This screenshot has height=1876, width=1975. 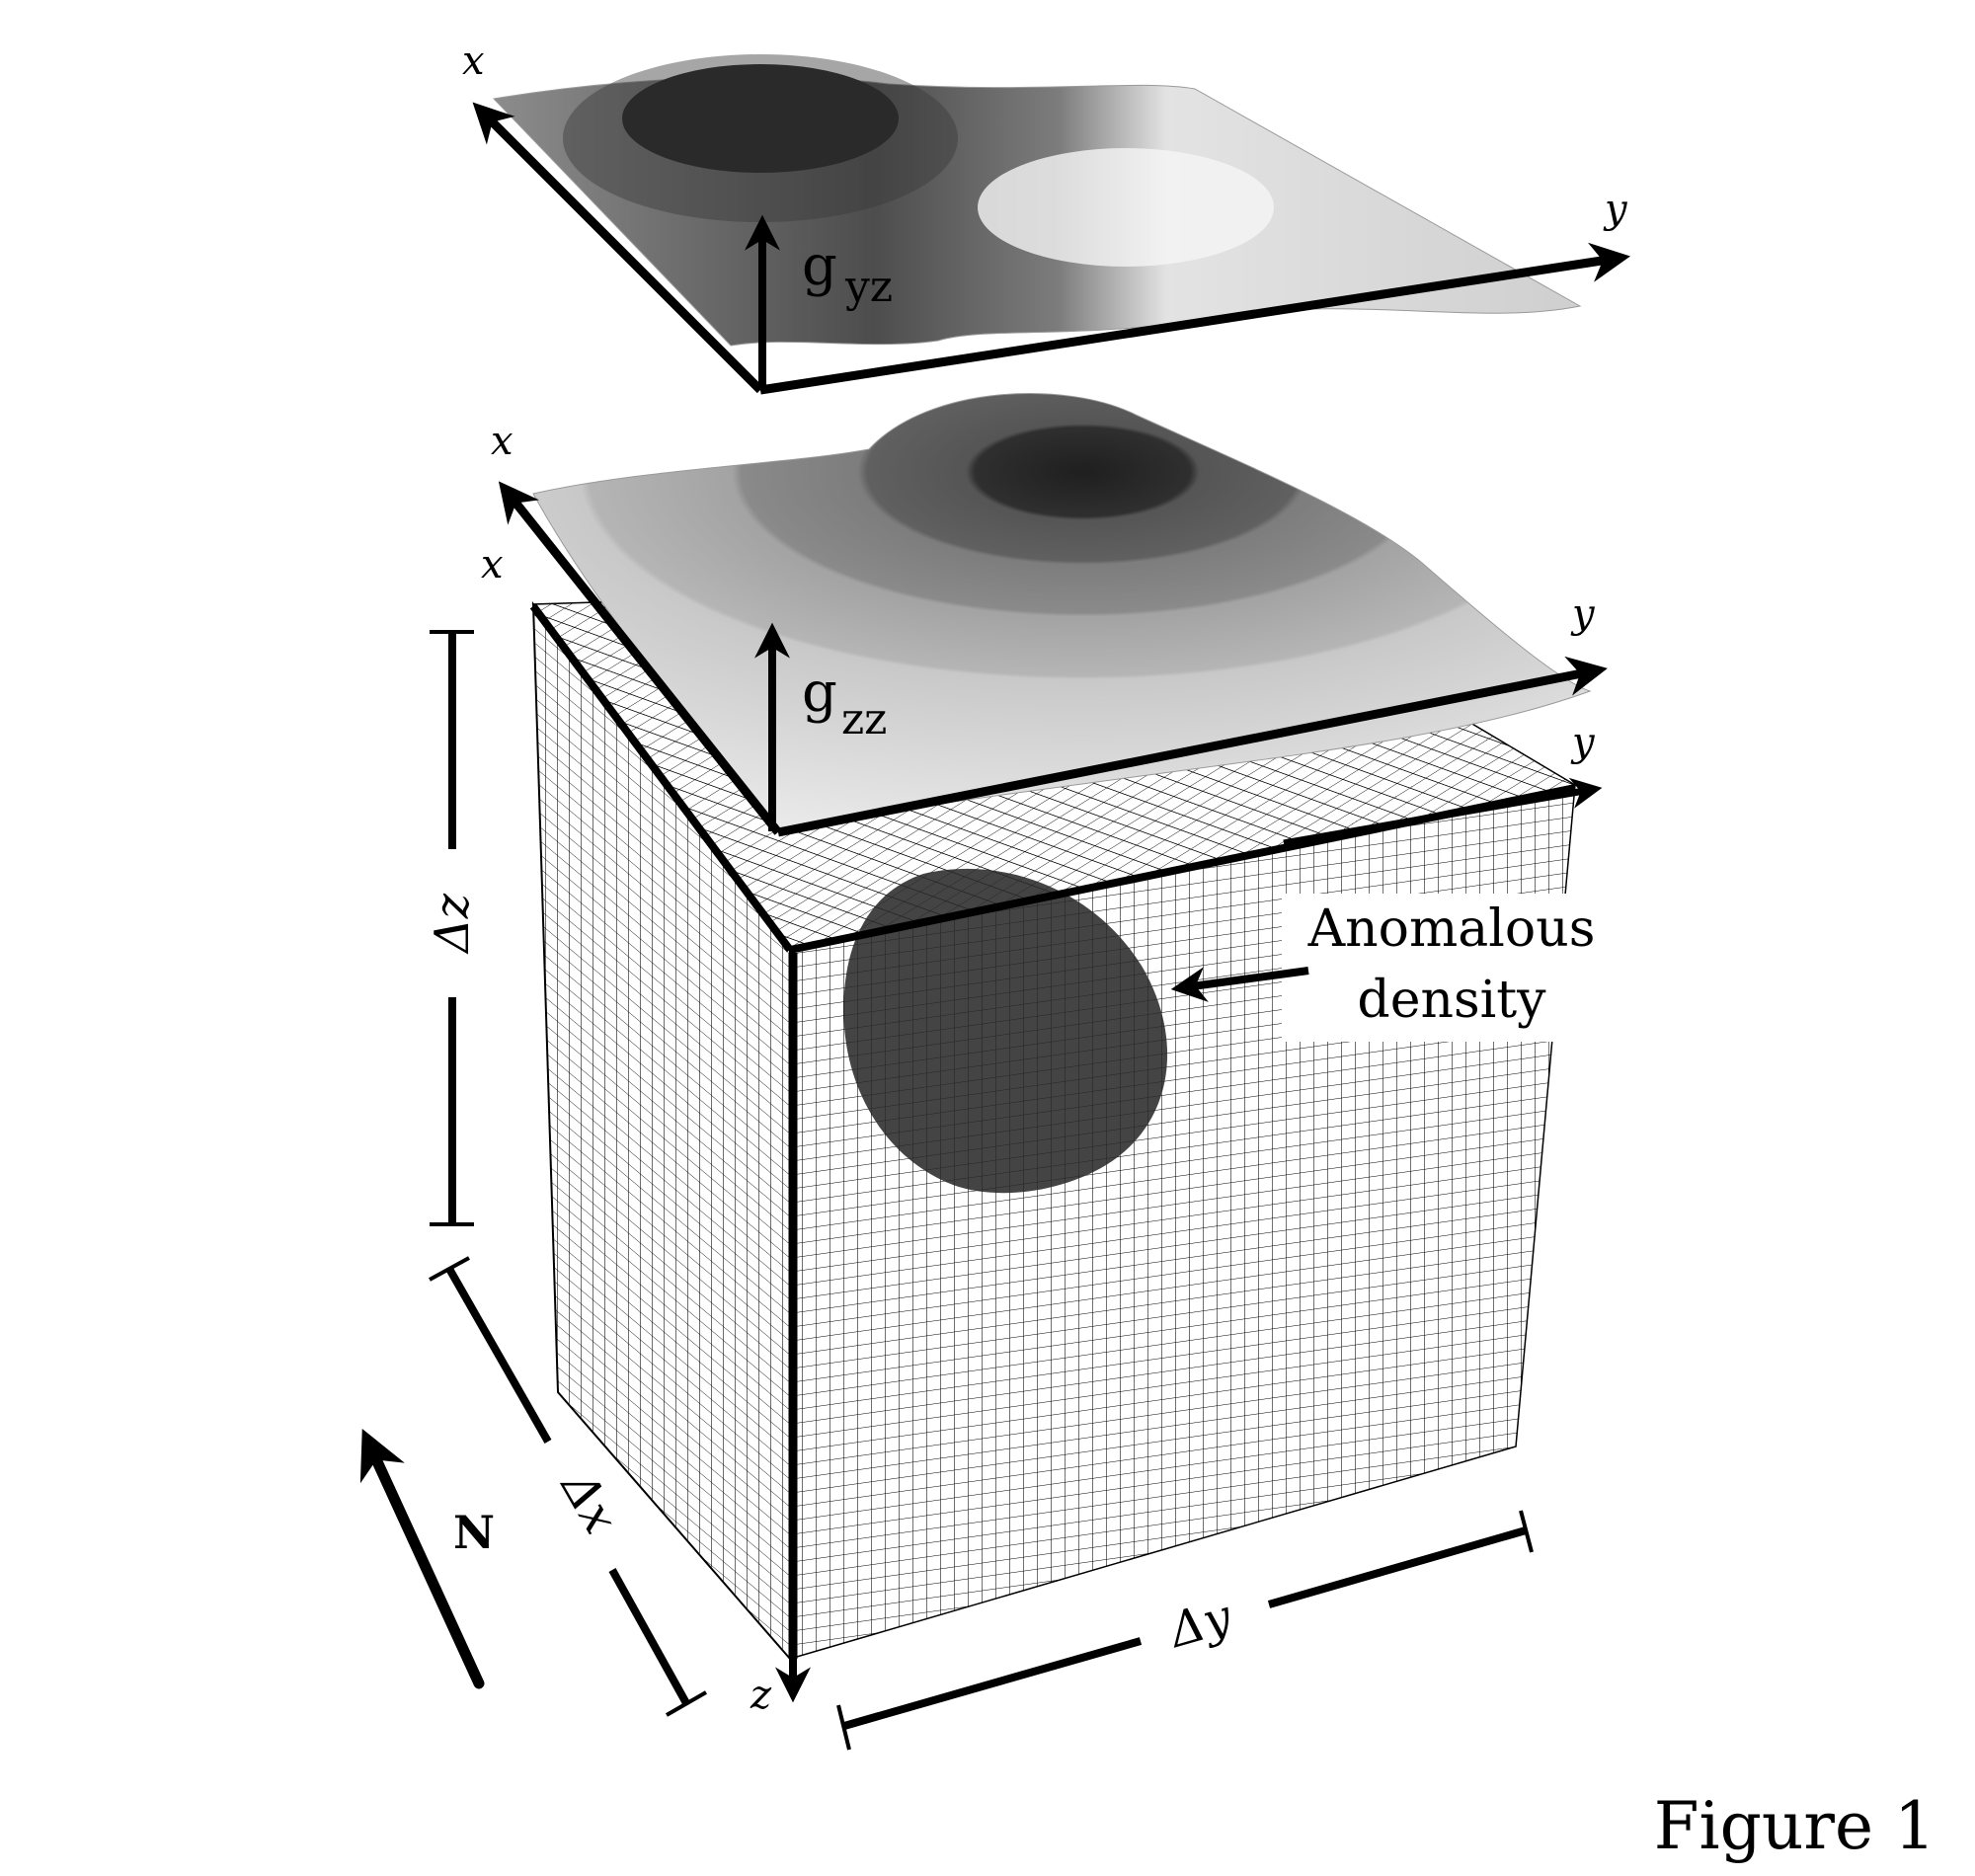 What do you see at coordinates (819, 693) in the screenshot?
I see `gzz-g-letter: g` at bounding box center [819, 693].